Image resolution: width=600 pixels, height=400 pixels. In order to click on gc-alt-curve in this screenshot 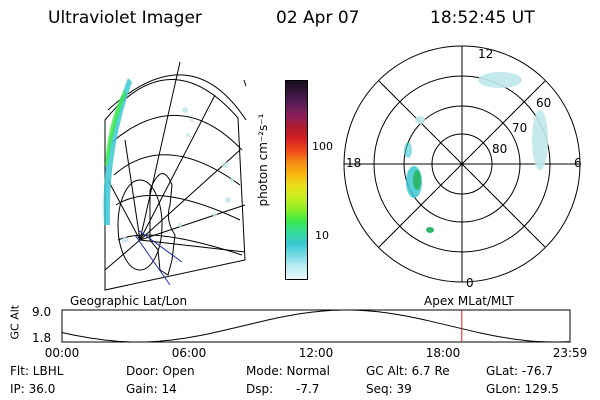, I will do `click(316, 326)`.